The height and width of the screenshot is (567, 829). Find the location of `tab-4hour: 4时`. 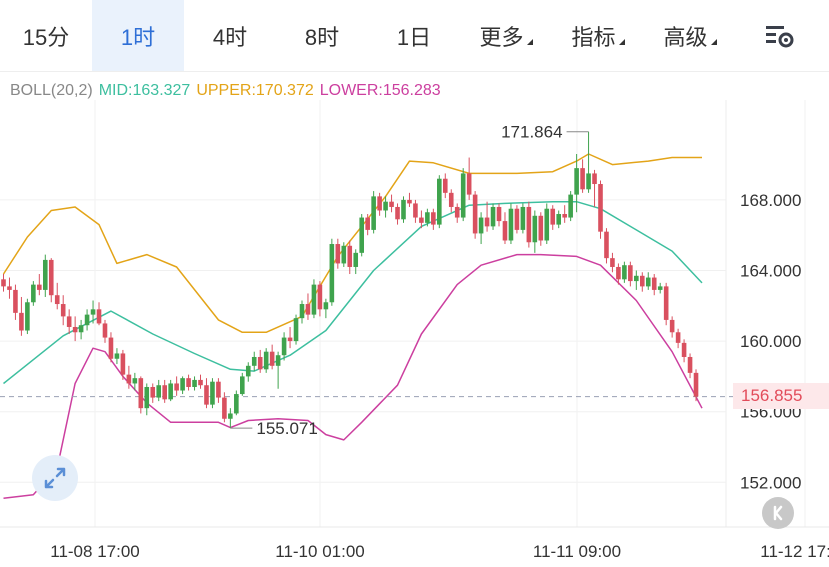

tab-4hour: 4时 is located at coordinates (230, 35).